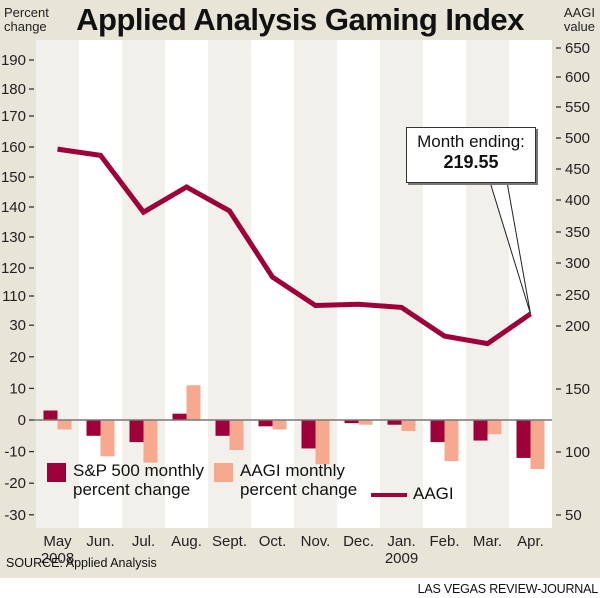 This screenshot has height=598, width=600. What do you see at coordinates (13, 237) in the screenshot?
I see `left-tick-label: 130` at bounding box center [13, 237].